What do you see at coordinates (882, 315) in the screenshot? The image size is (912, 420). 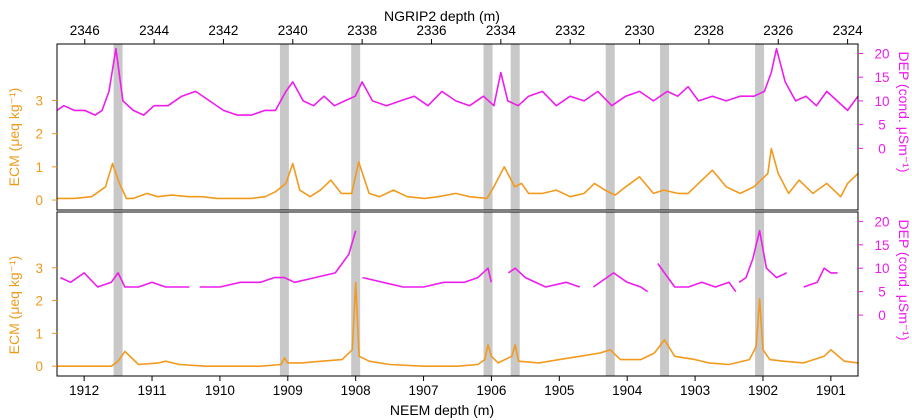 I see `dep-tick-label-1-0: 0` at bounding box center [882, 315].